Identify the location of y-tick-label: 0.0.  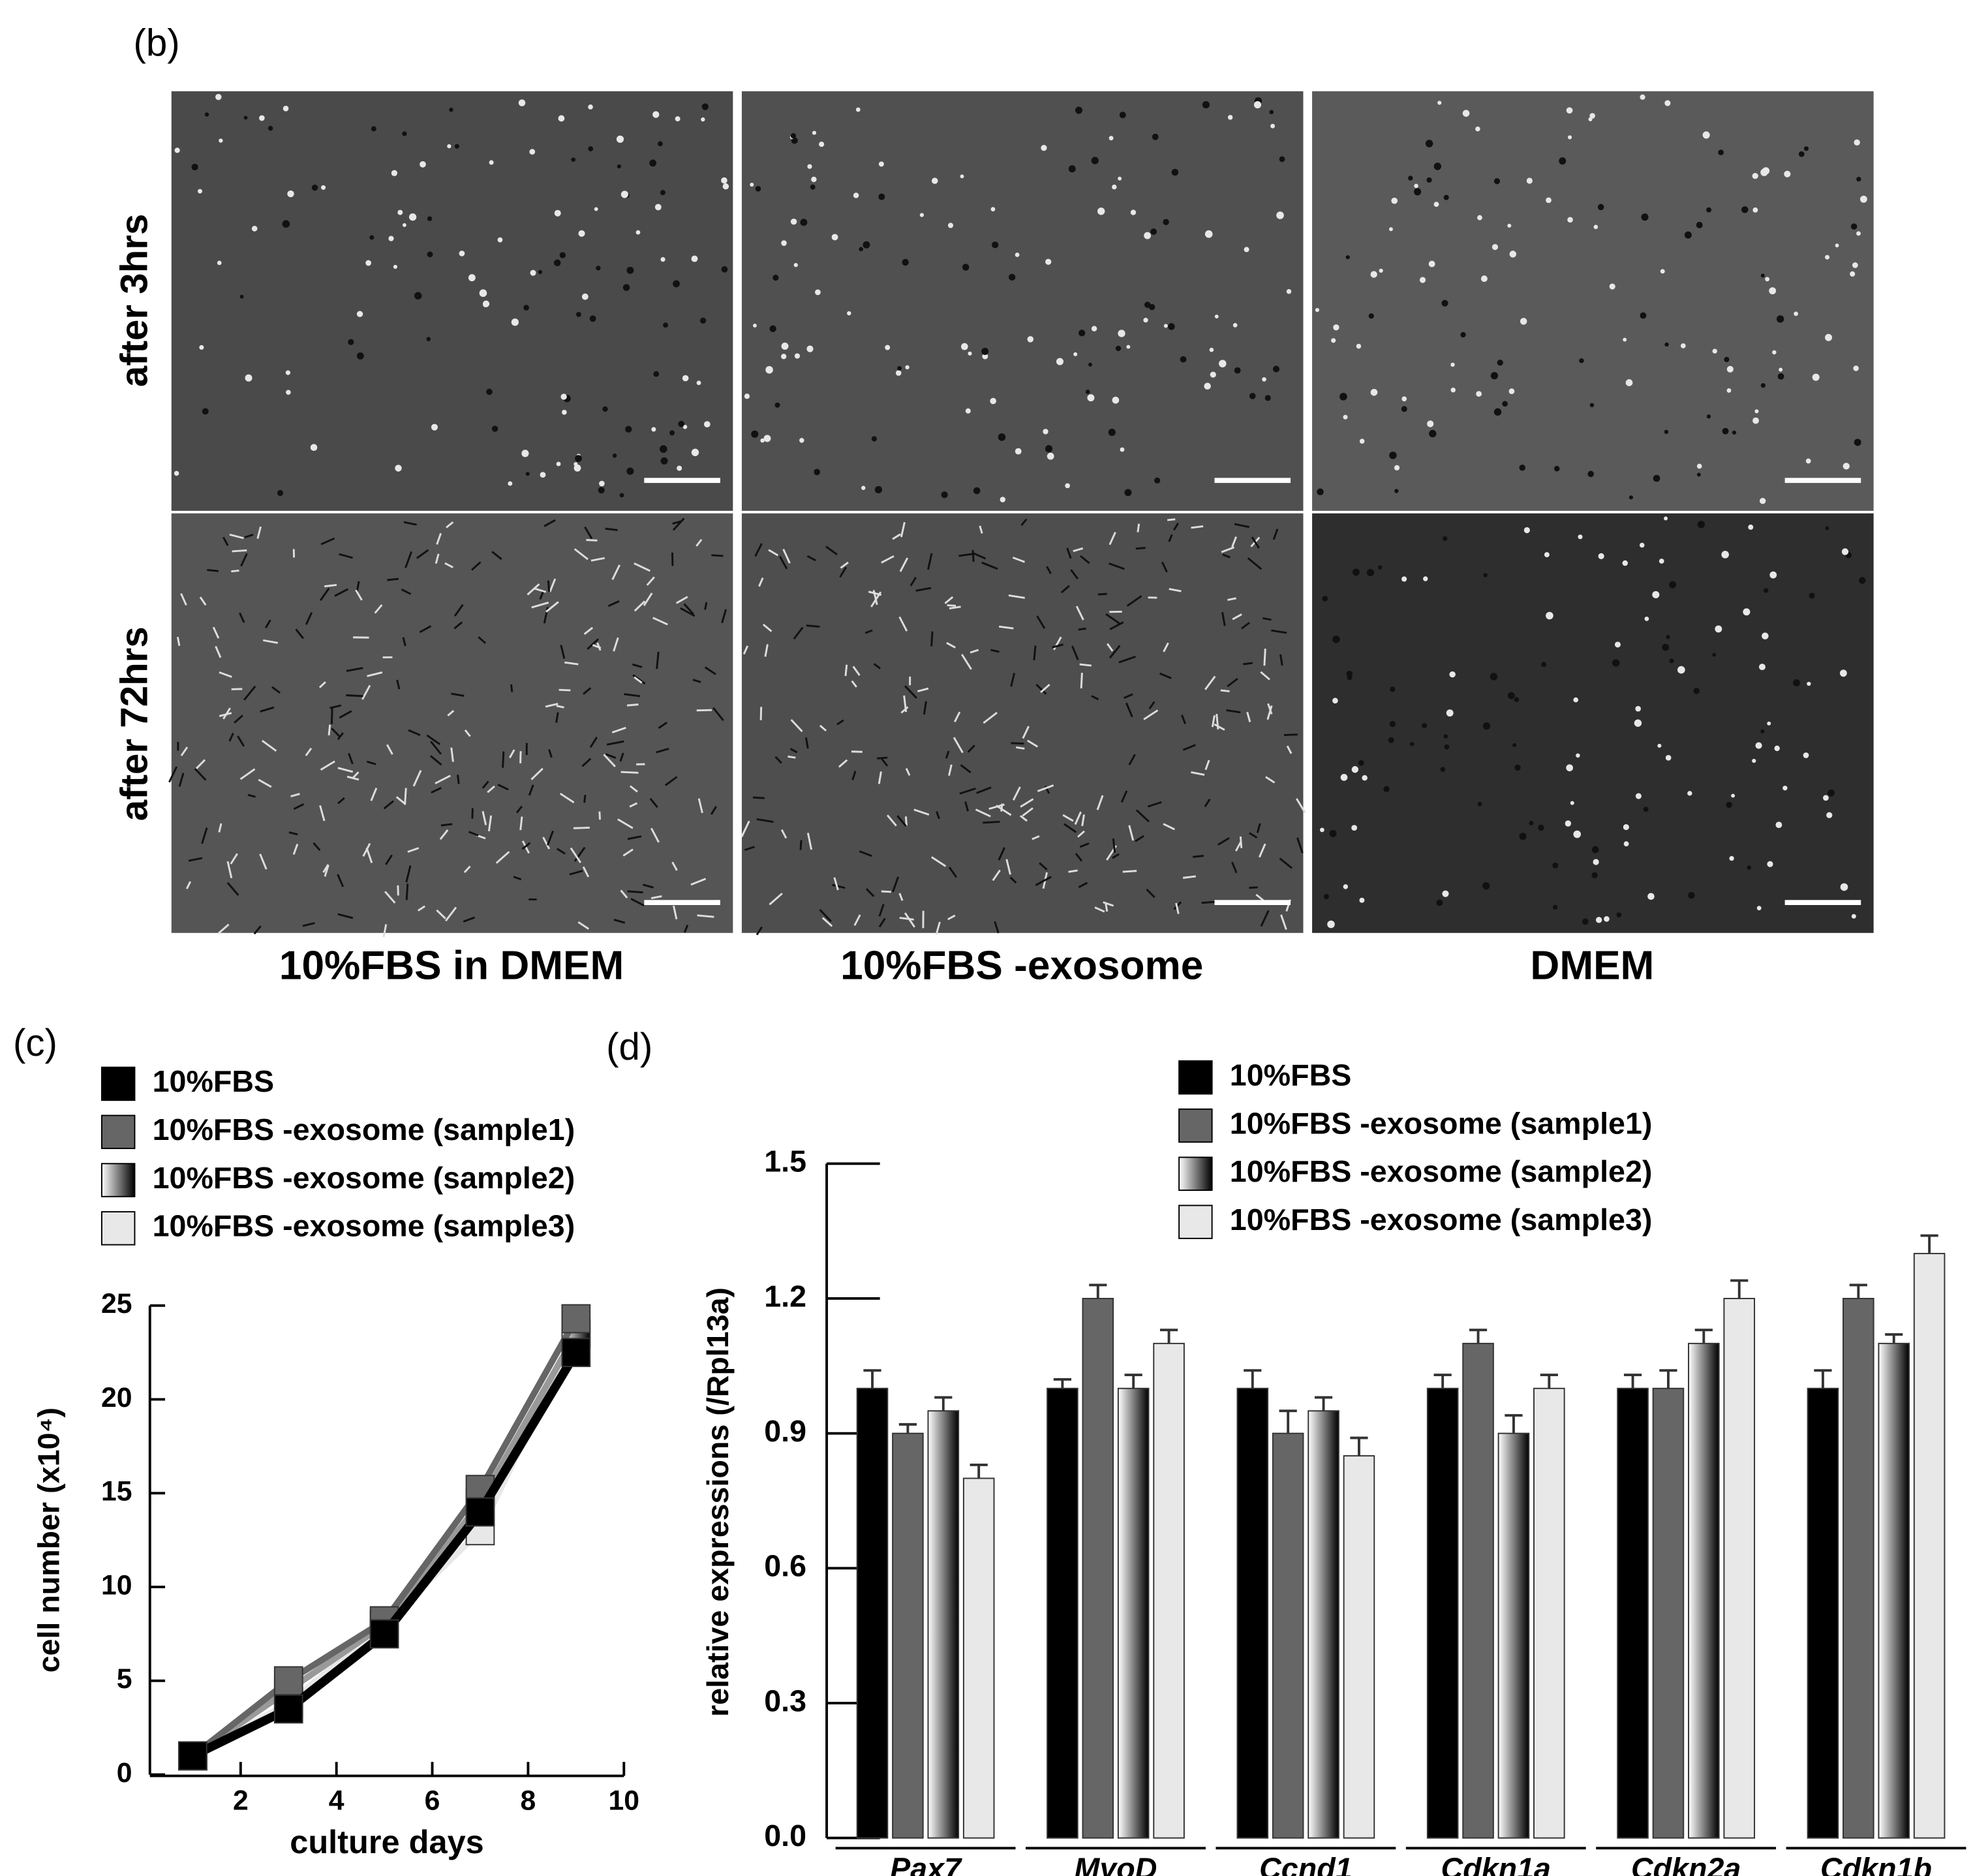
(785, 1836).